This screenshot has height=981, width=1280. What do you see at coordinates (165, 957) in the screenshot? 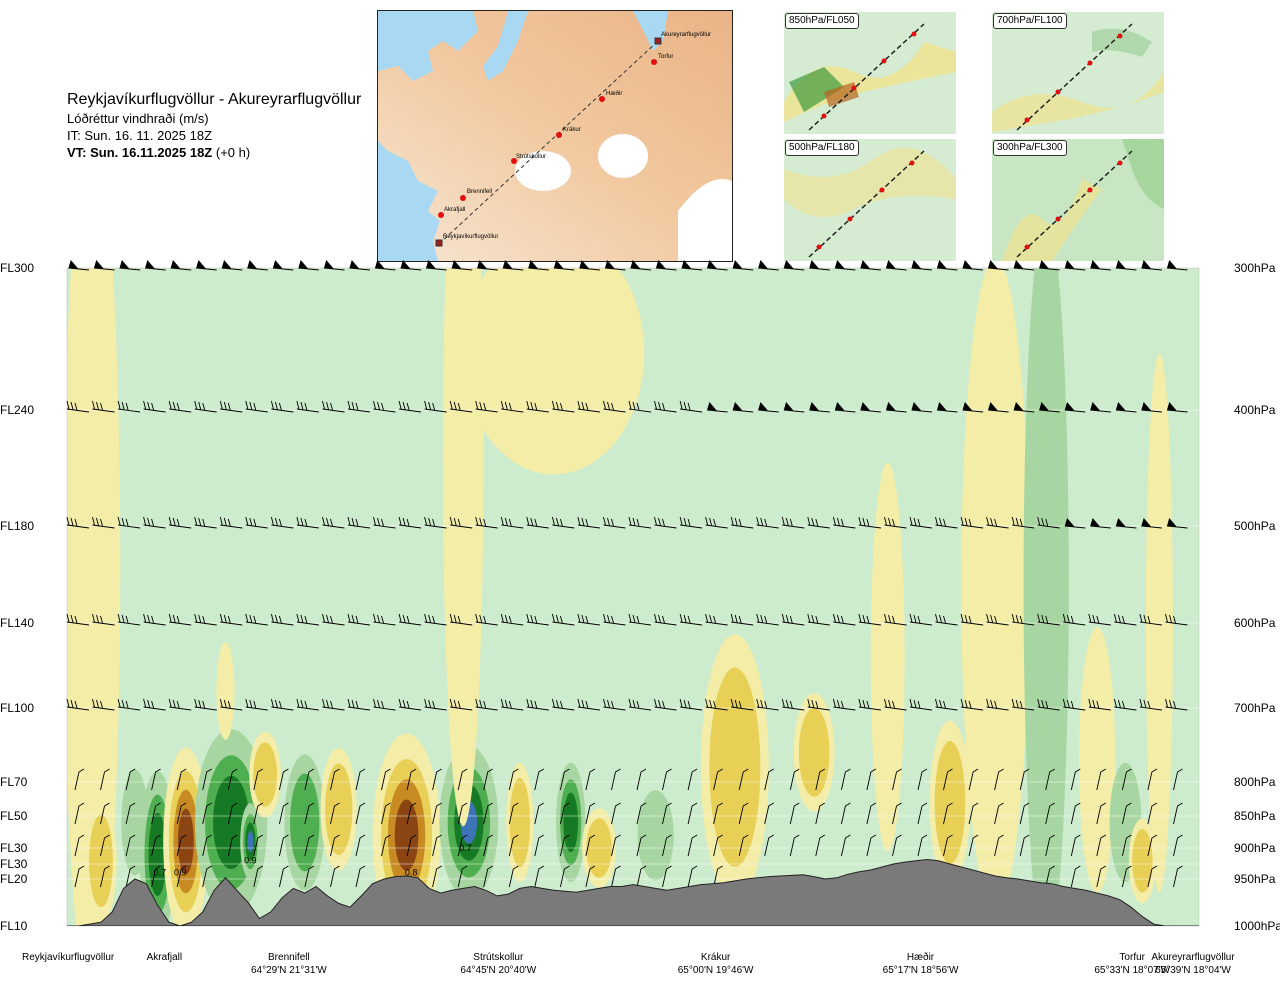
I see `location-name: Akrafjall` at bounding box center [165, 957].